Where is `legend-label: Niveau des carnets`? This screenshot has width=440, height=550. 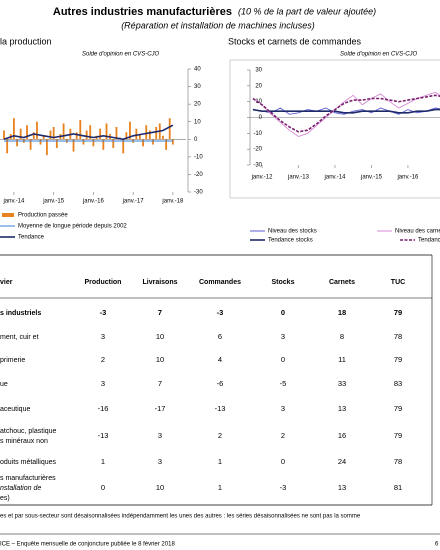 legend-label: Niveau des carnets is located at coordinates (417, 232).